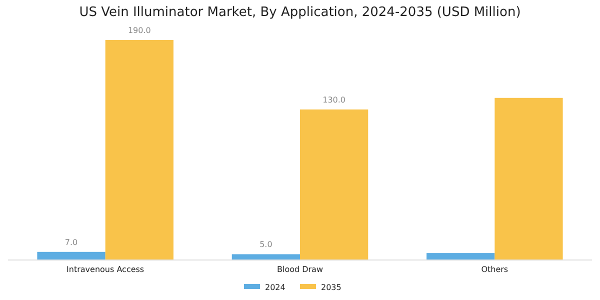 Image resolution: width=600 pixels, height=300 pixels. Describe the element at coordinates (275, 287) in the screenshot. I see `legend-label: 2024` at that location.